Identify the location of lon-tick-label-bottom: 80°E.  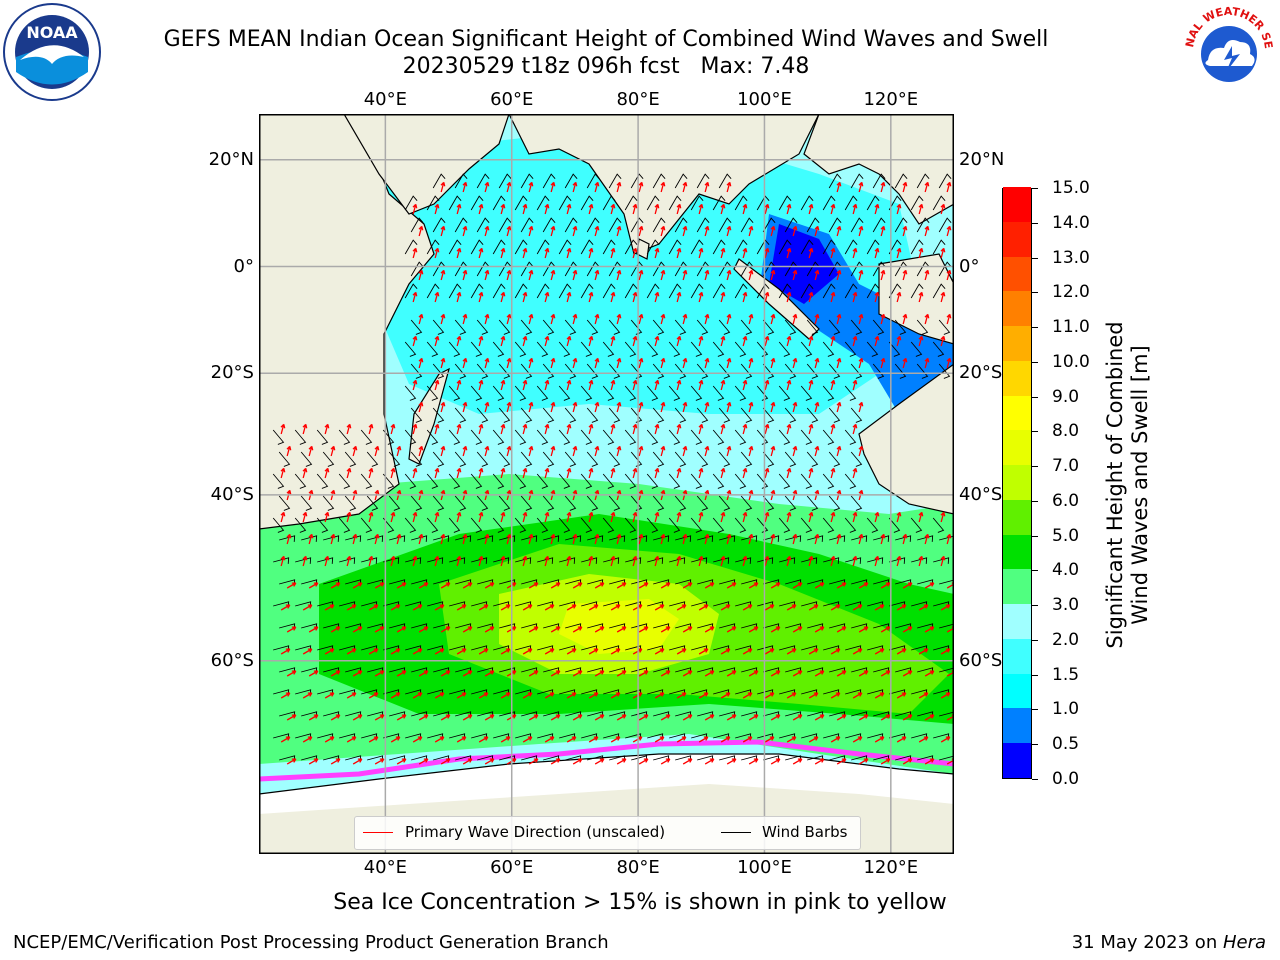
(638, 867).